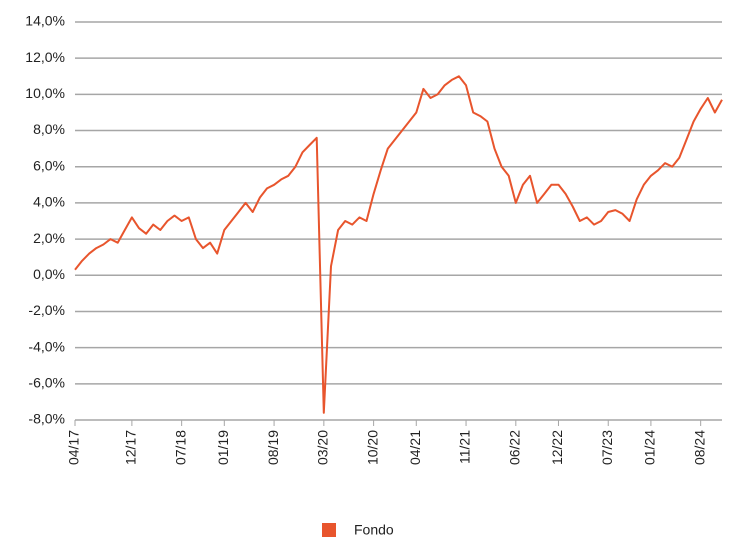  I want to click on x-tick-label: 11/21, so click(465, 447).